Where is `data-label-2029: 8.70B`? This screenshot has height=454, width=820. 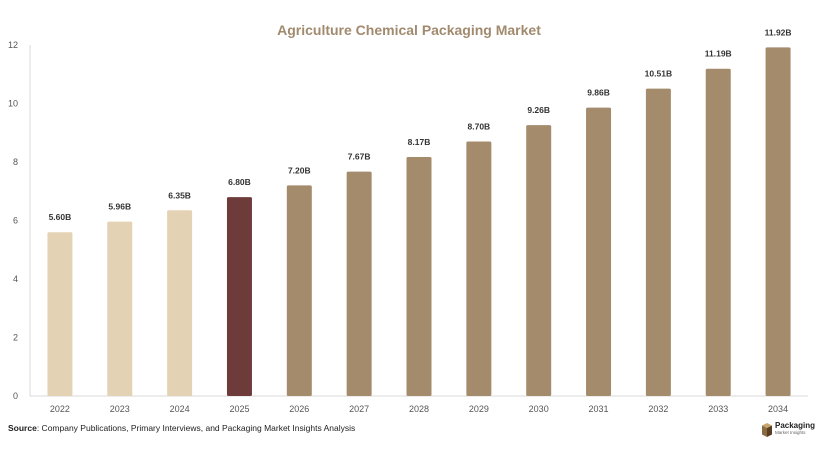
data-label-2029: 8.70B is located at coordinates (479, 127).